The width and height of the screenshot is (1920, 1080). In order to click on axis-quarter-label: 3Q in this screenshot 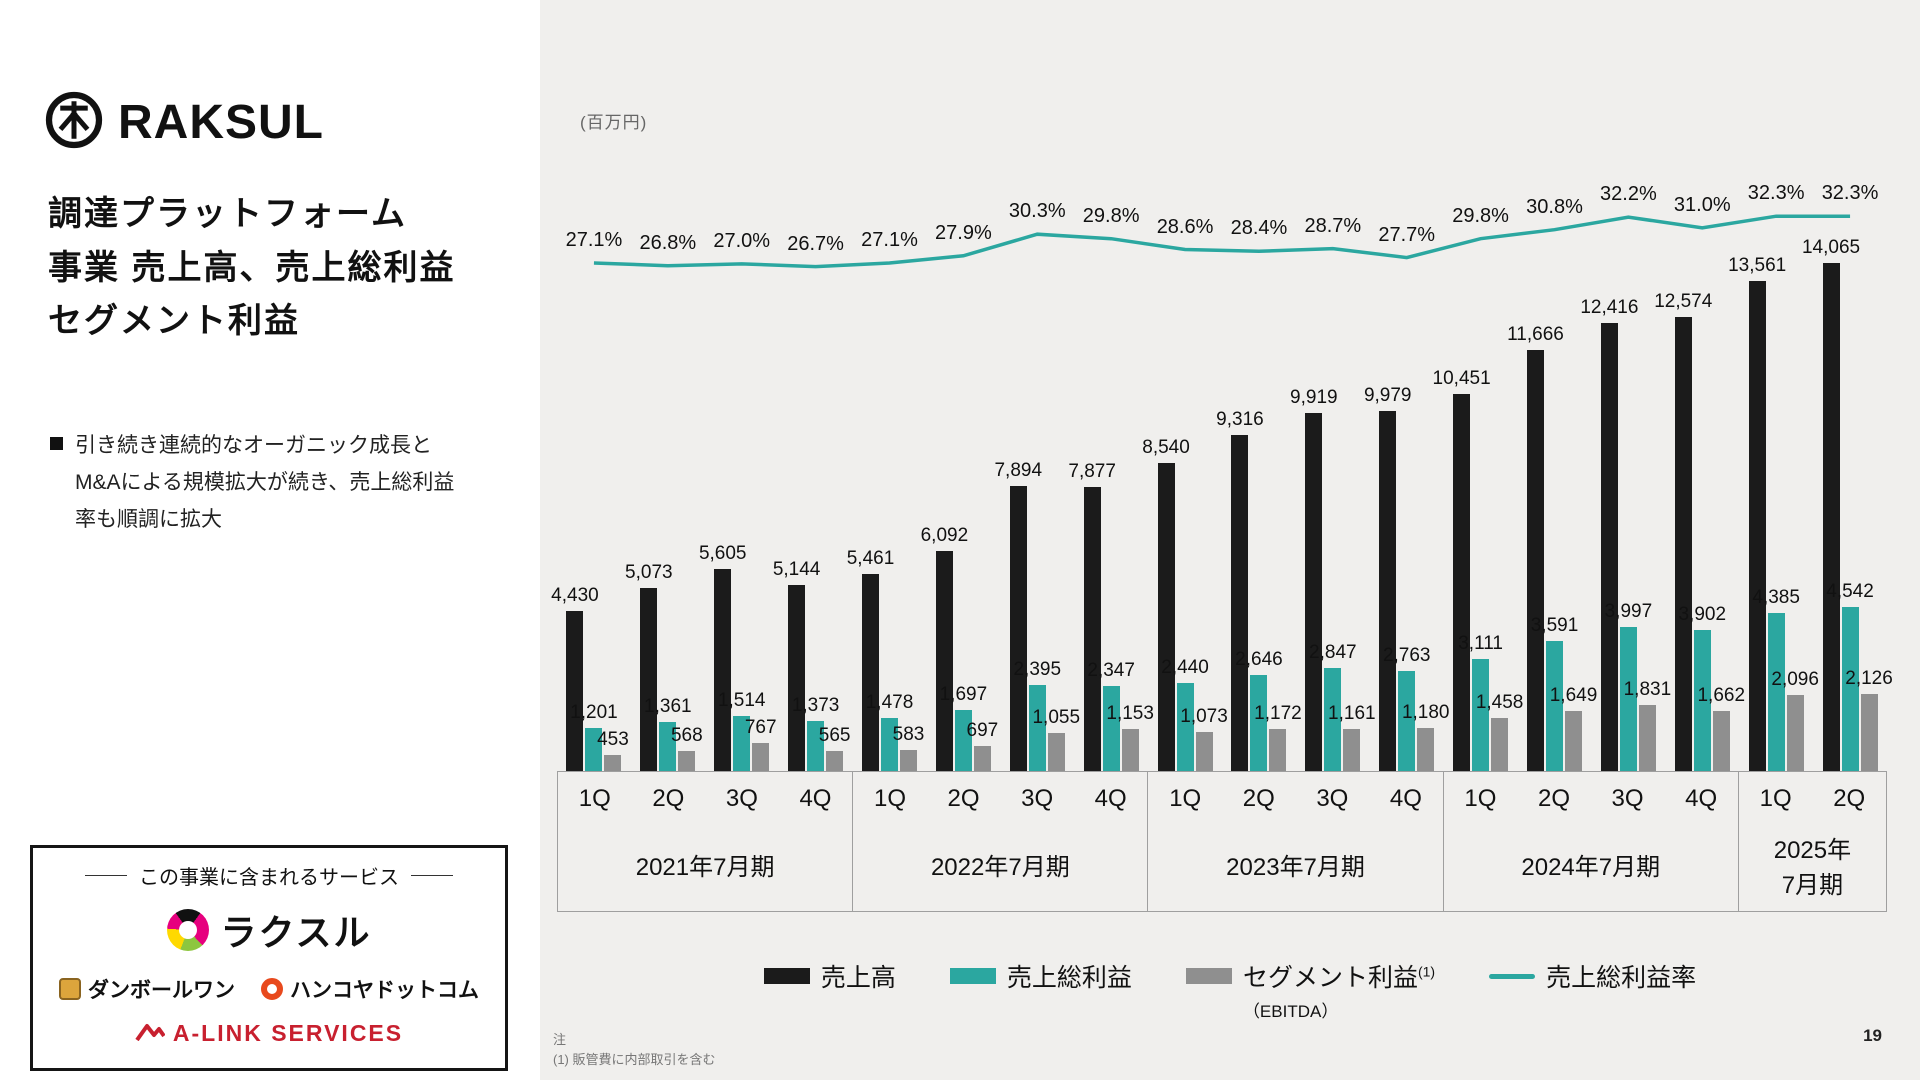, I will do `click(1037, 798)`.